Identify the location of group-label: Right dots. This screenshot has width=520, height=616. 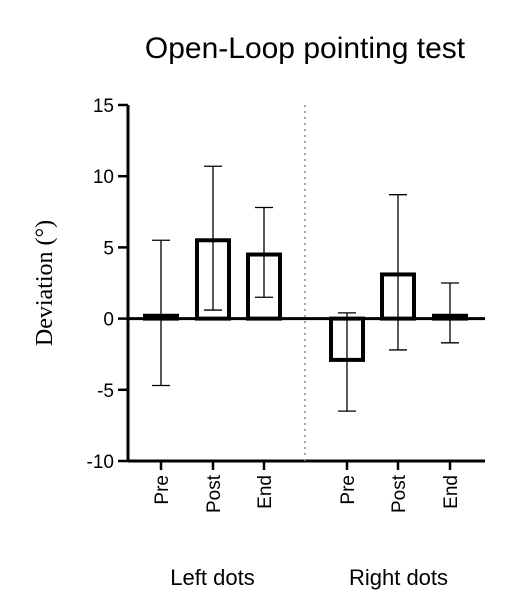
(398, 577).